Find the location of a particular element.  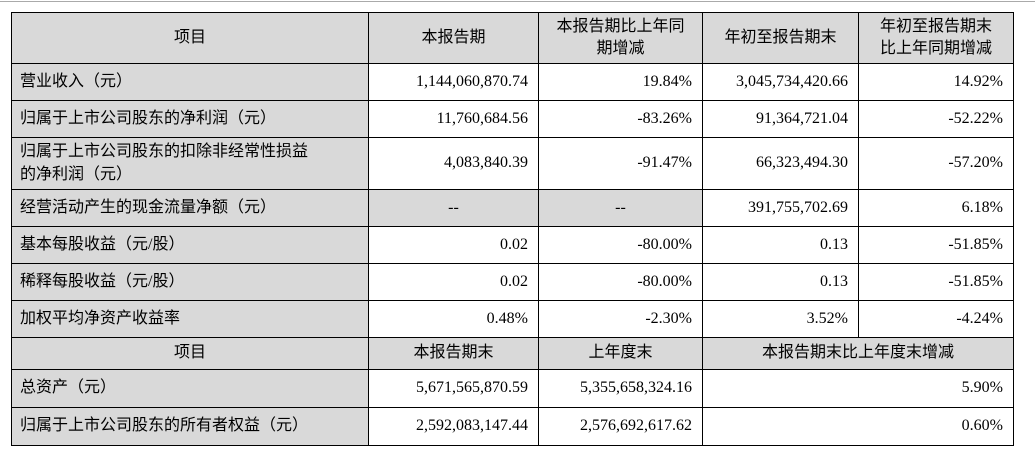

row-label: 营业收入（元） is located at coordinates (190, 82).